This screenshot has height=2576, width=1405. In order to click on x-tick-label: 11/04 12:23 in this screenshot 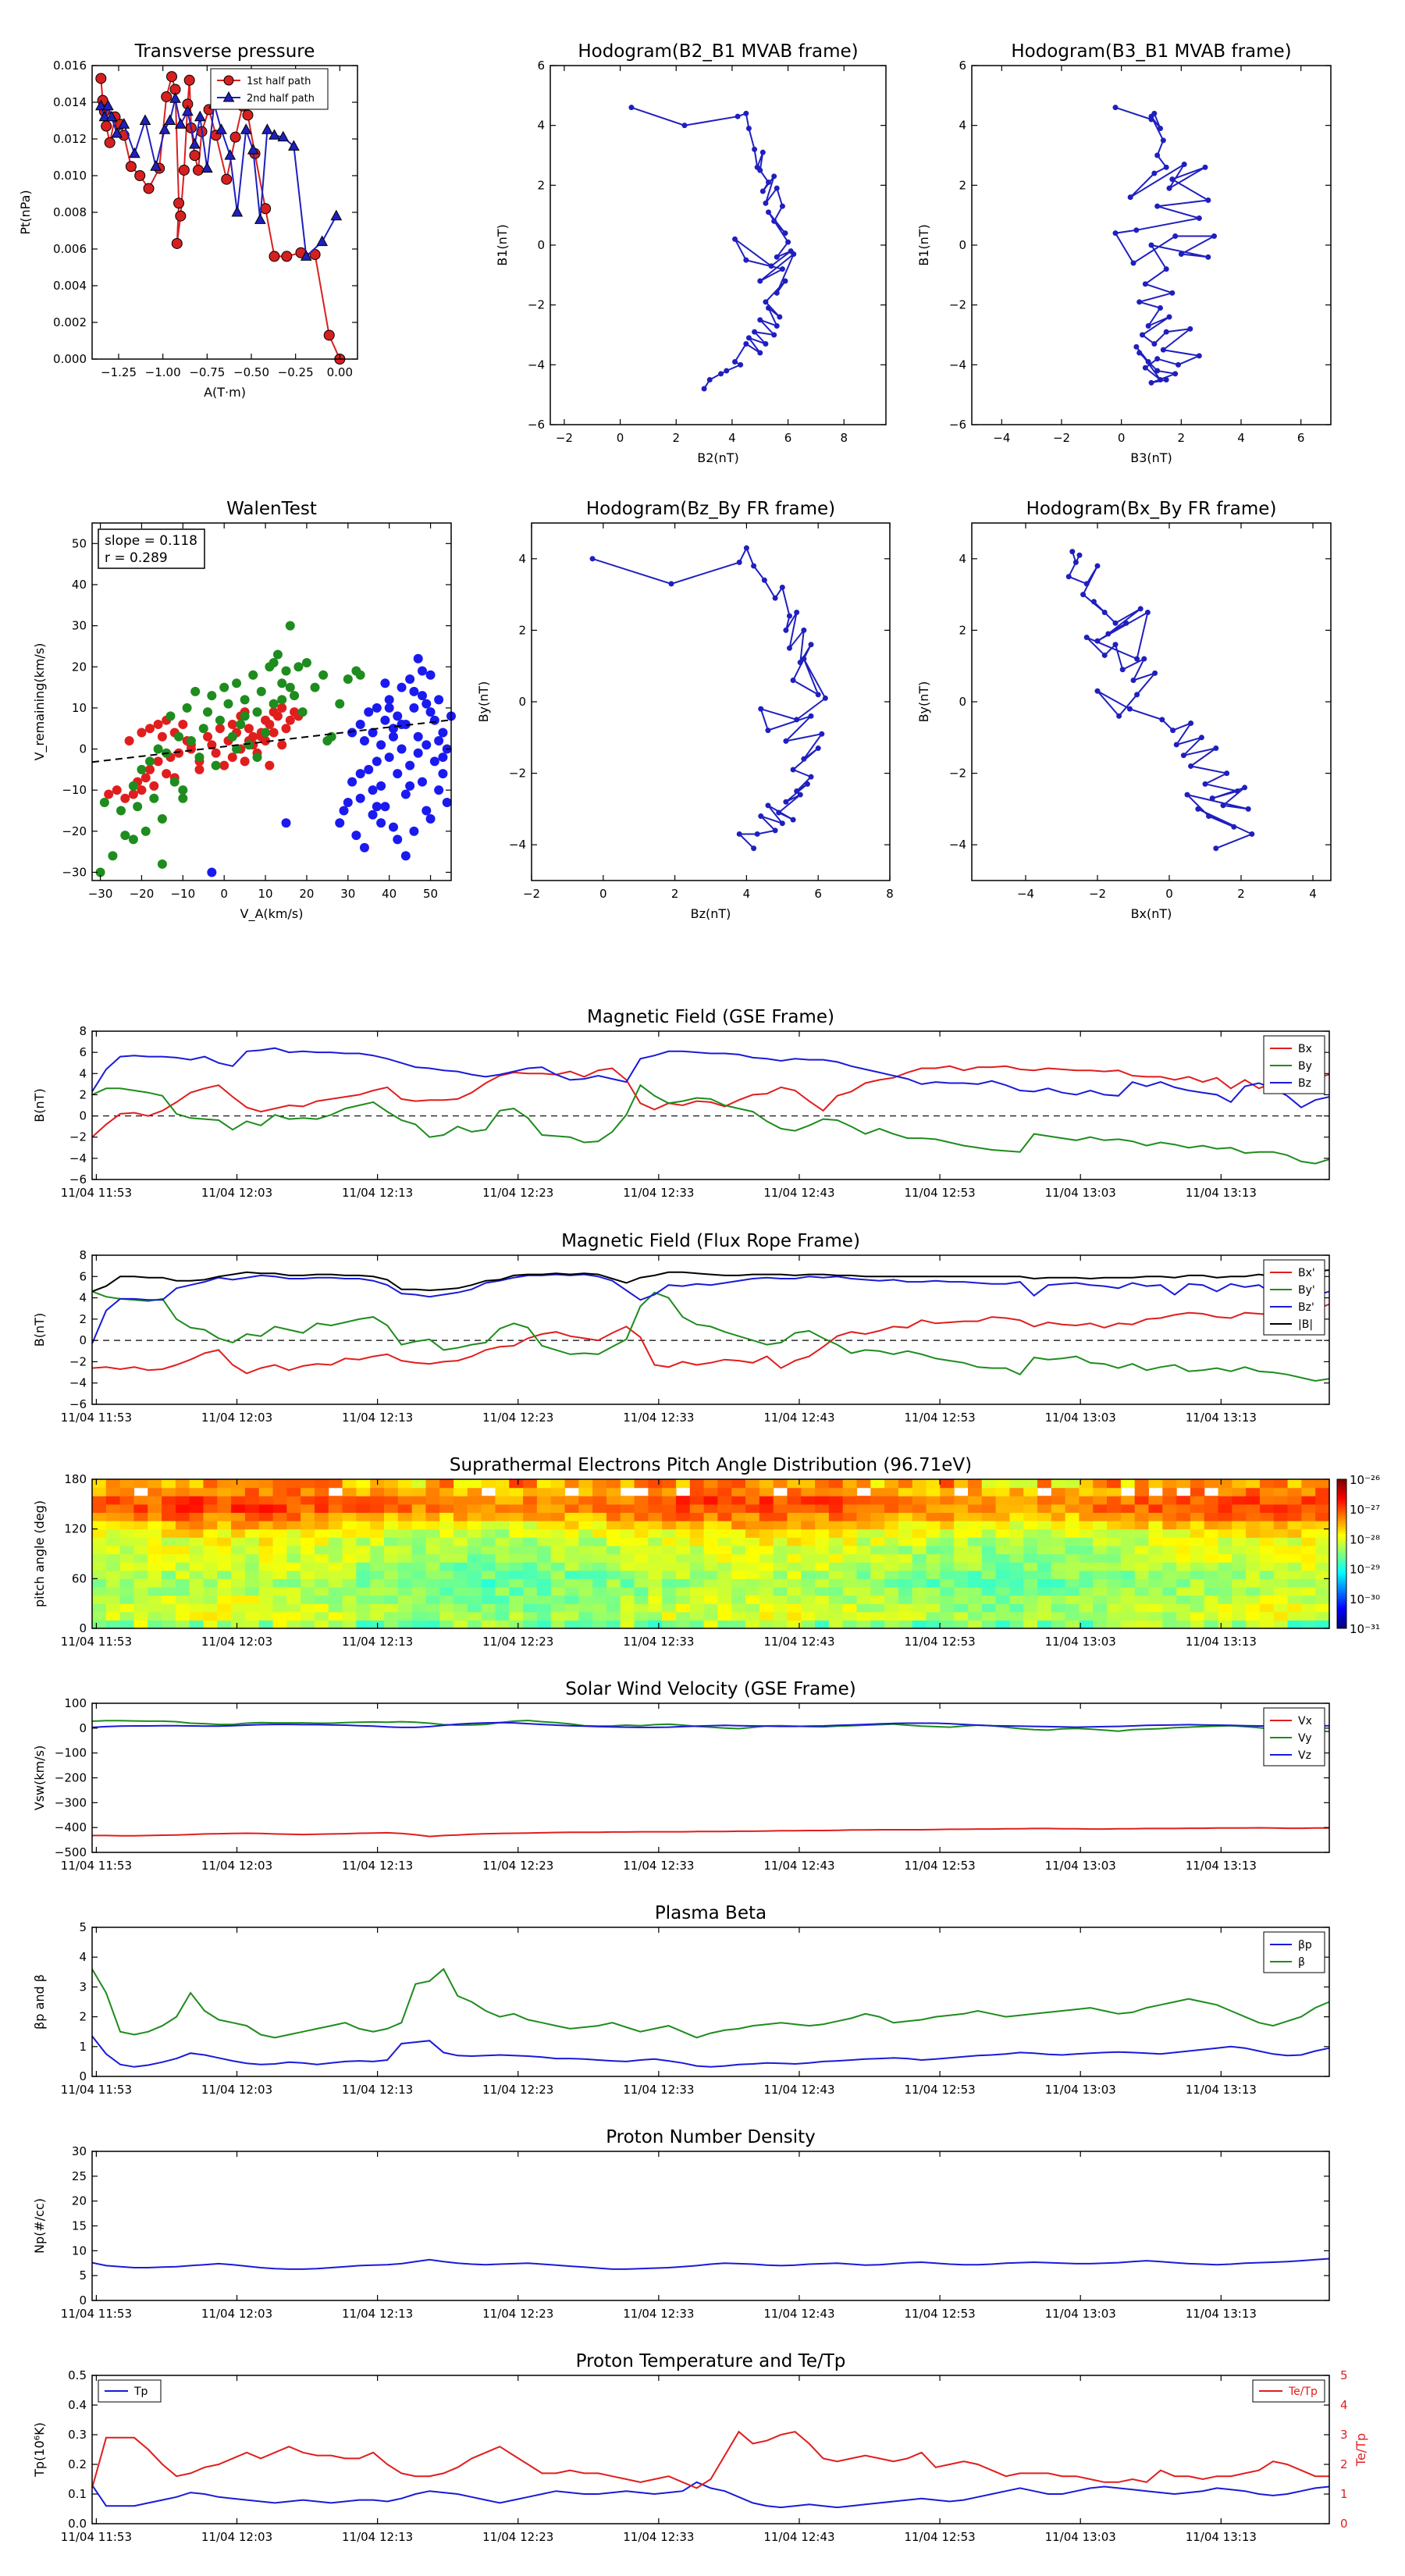, I will do `click(517, 1418)`.